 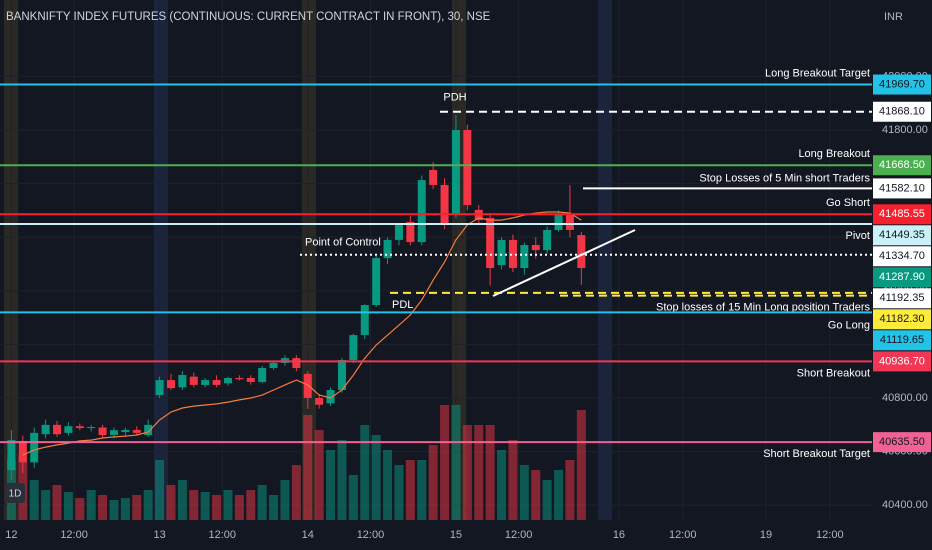 I want to click on price-tag-label: 41668.50, so click(x=902, y=165).